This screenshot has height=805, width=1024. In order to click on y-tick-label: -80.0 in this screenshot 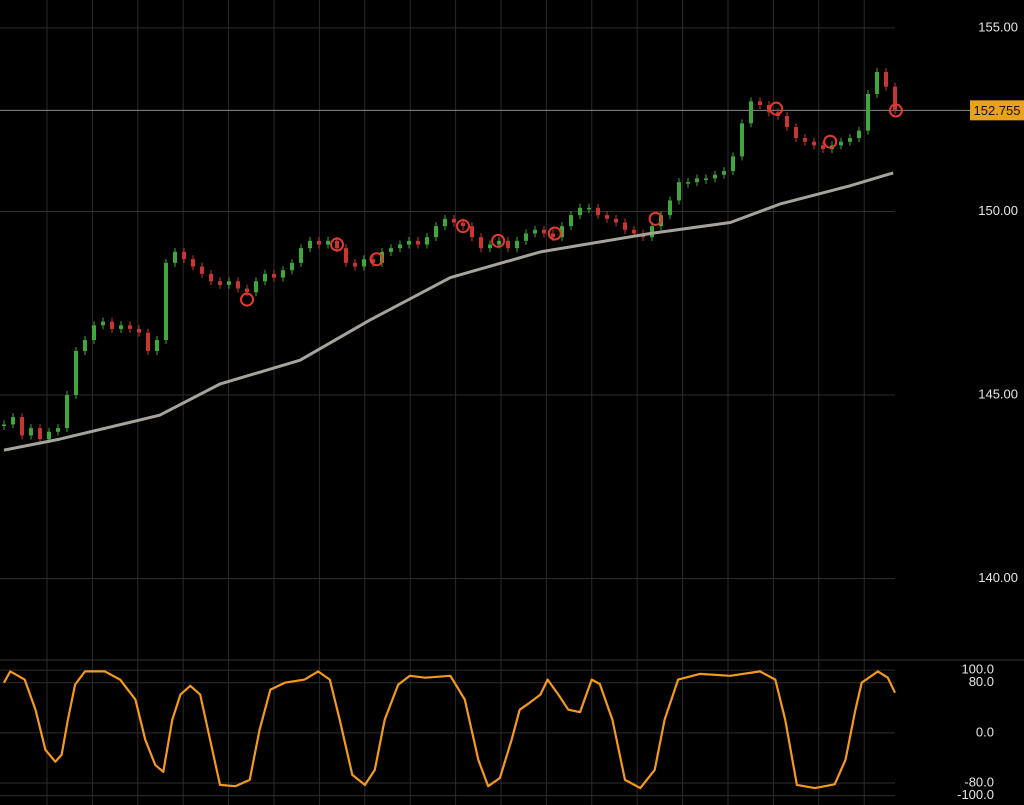, I will do `click(979, 781)`.